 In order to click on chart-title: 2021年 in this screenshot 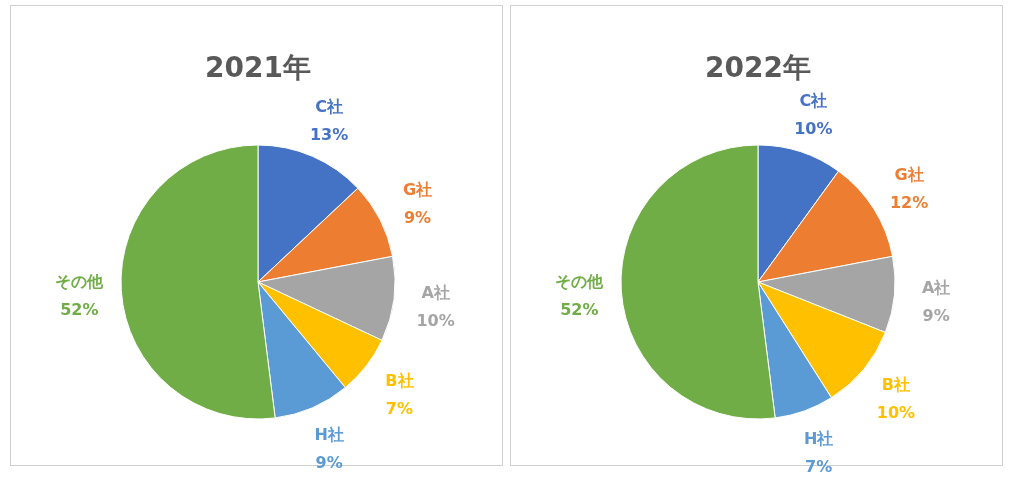, I will do `click(258, 67)`.